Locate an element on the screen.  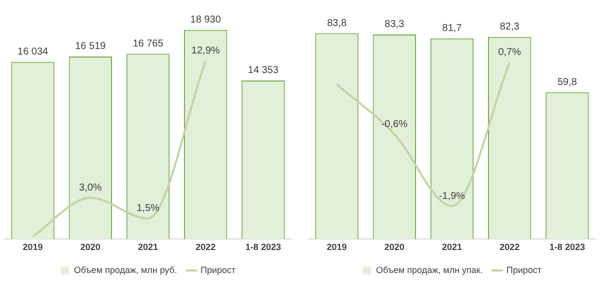
data-label: 16 765 is located at coordinates (148, 44).